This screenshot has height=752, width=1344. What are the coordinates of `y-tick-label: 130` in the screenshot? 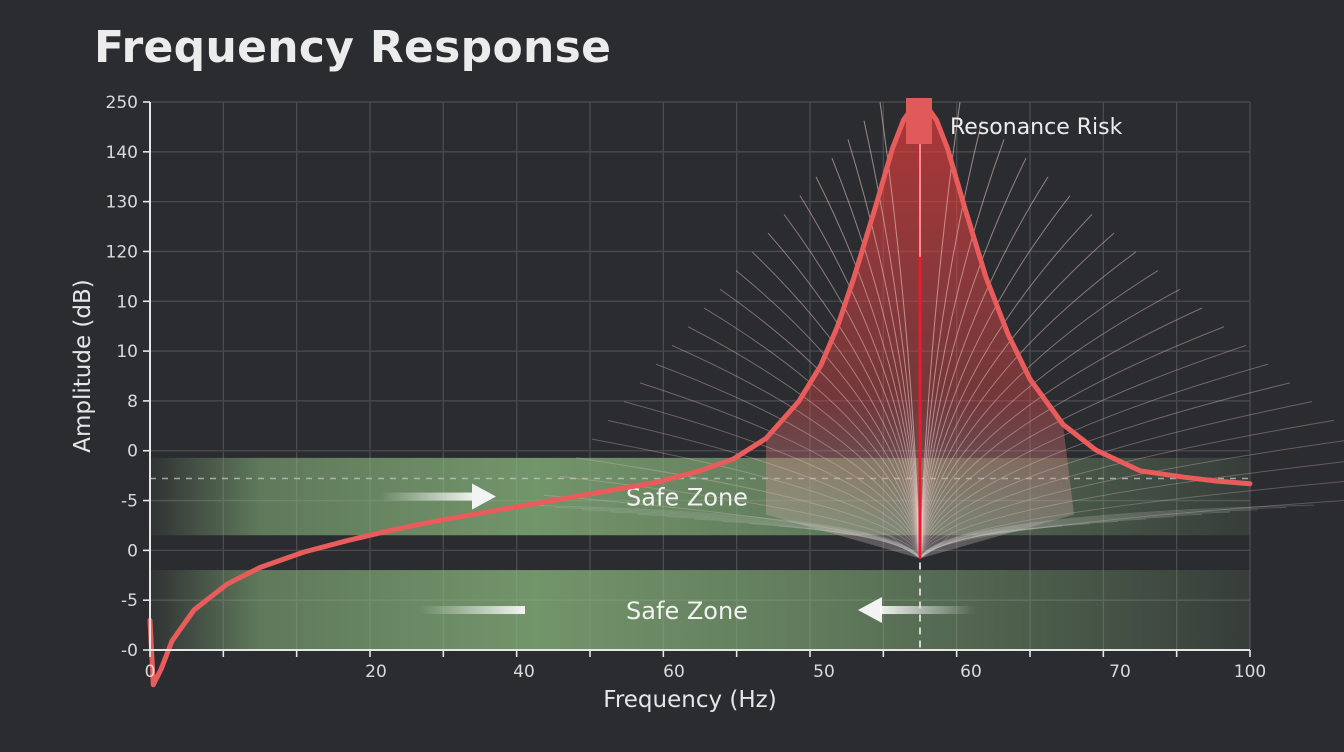 It's located at (122, 203).